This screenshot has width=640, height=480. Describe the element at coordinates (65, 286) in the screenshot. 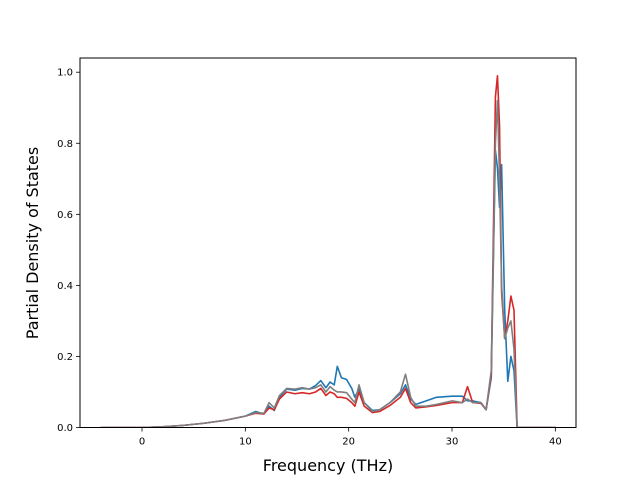

I see `y-tick-label: 0.4` at that location.